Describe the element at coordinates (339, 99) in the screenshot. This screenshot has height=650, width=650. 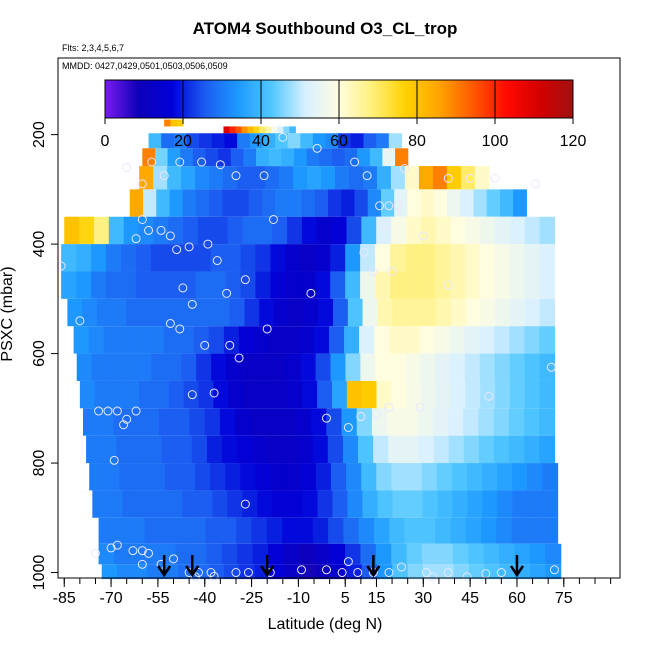
I see `colorbar-dividers` at that location.